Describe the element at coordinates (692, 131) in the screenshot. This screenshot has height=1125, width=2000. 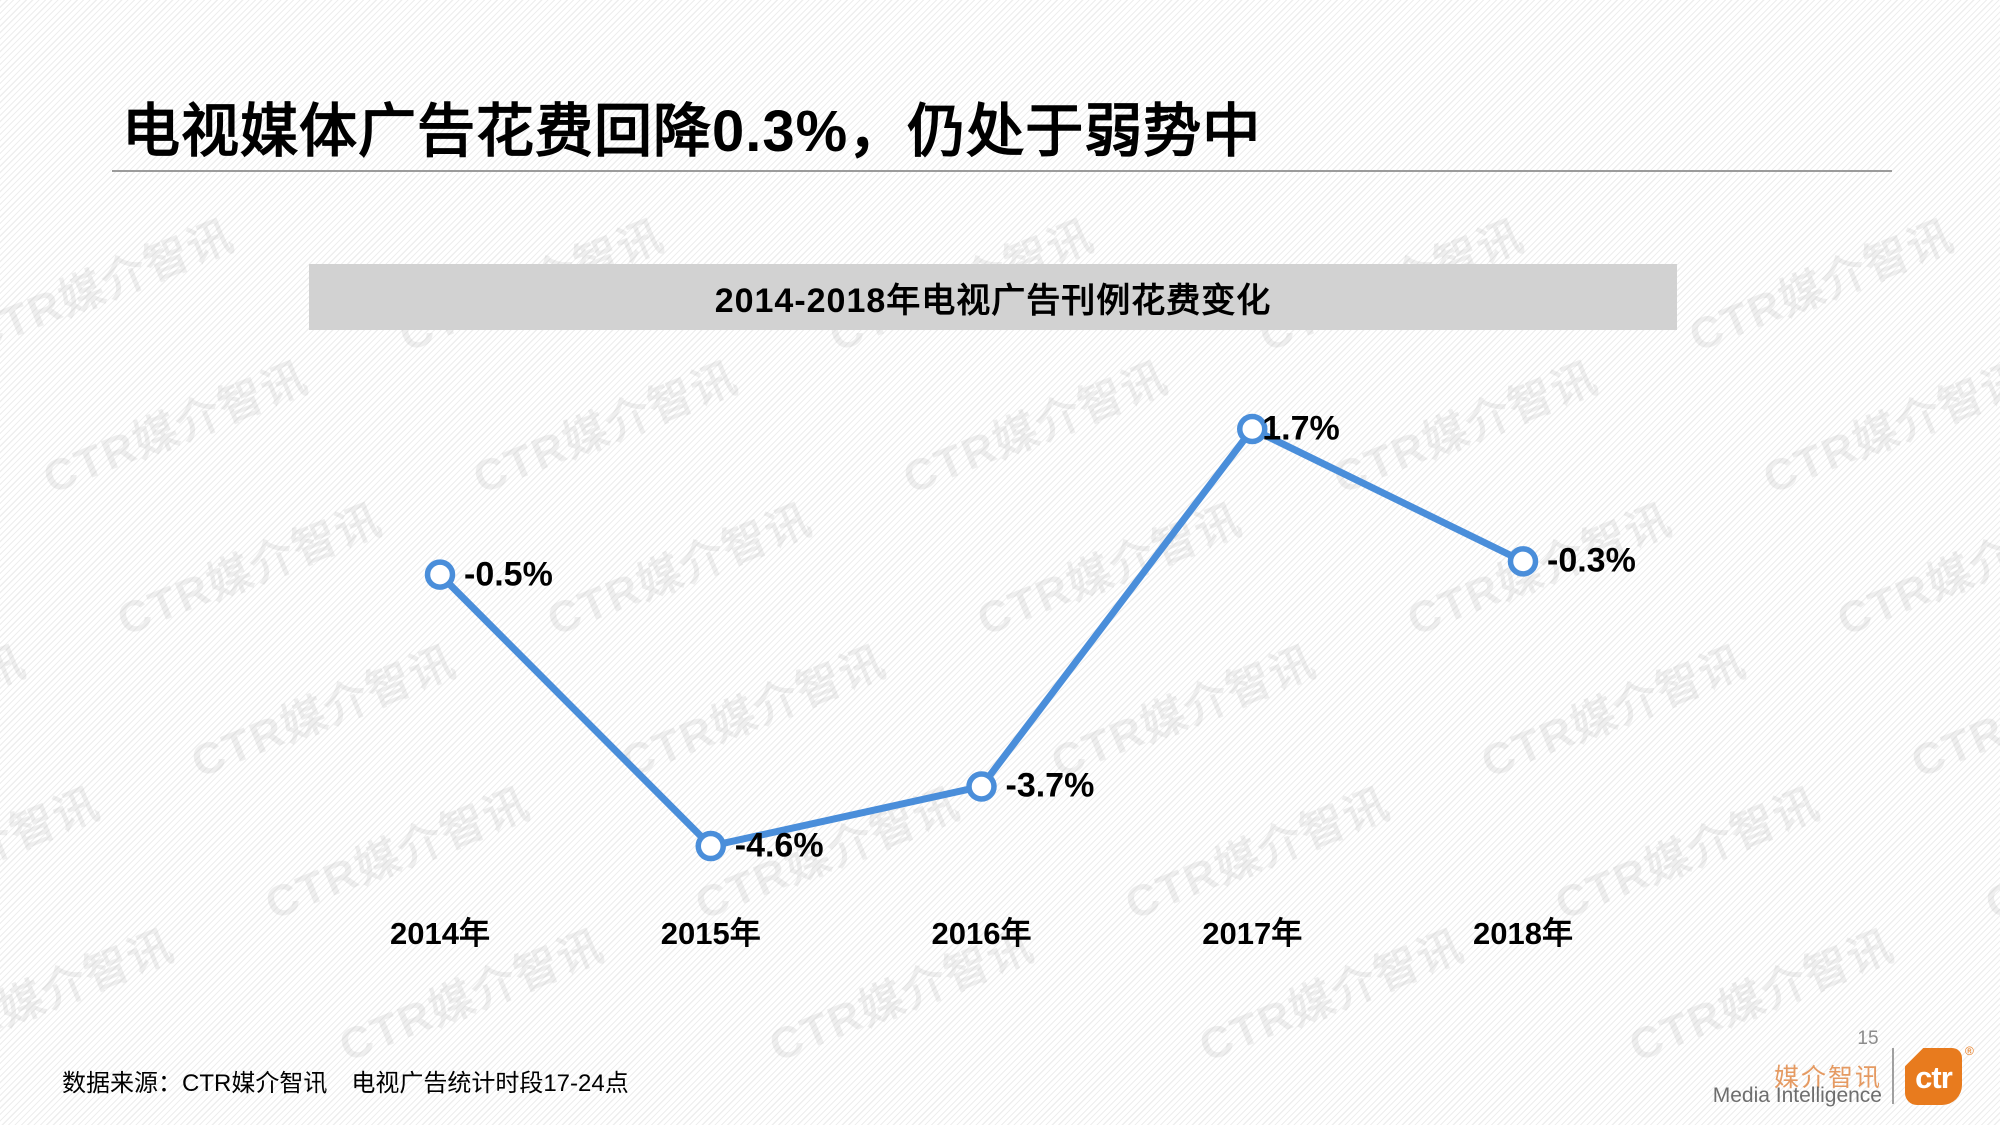
I see `slide-title: 电视媒体广告花费回降0.3%，仍处于弱势中` at that location.